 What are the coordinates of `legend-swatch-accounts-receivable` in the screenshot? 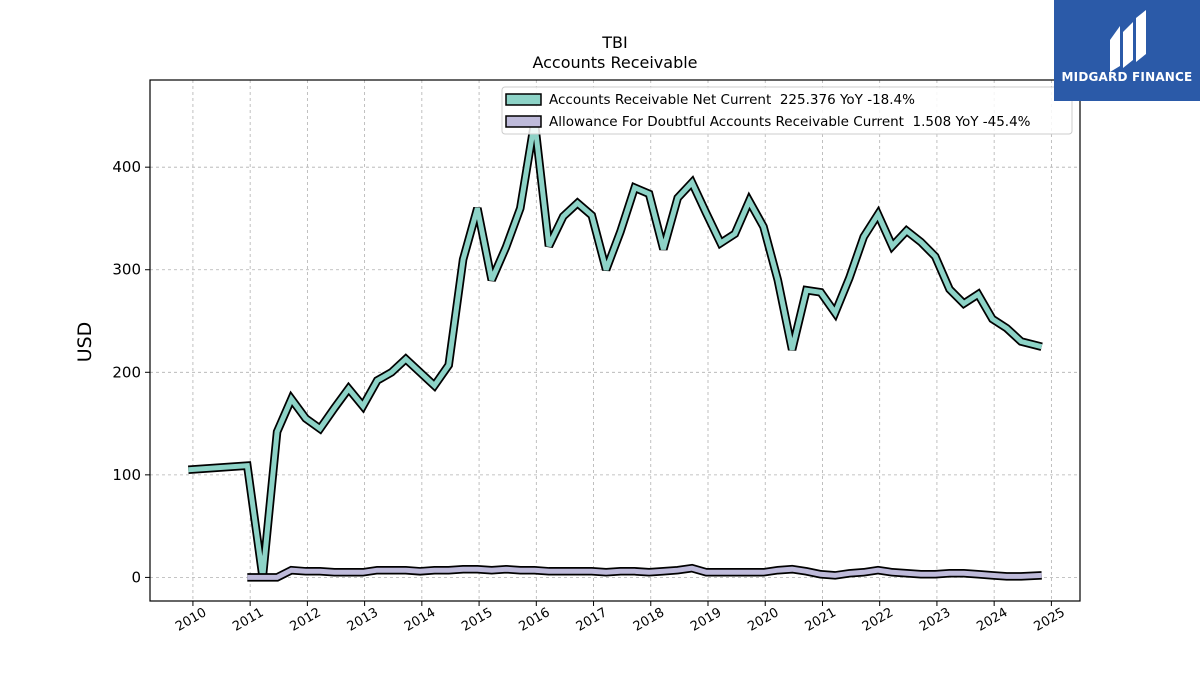 It's located at (523, 99).